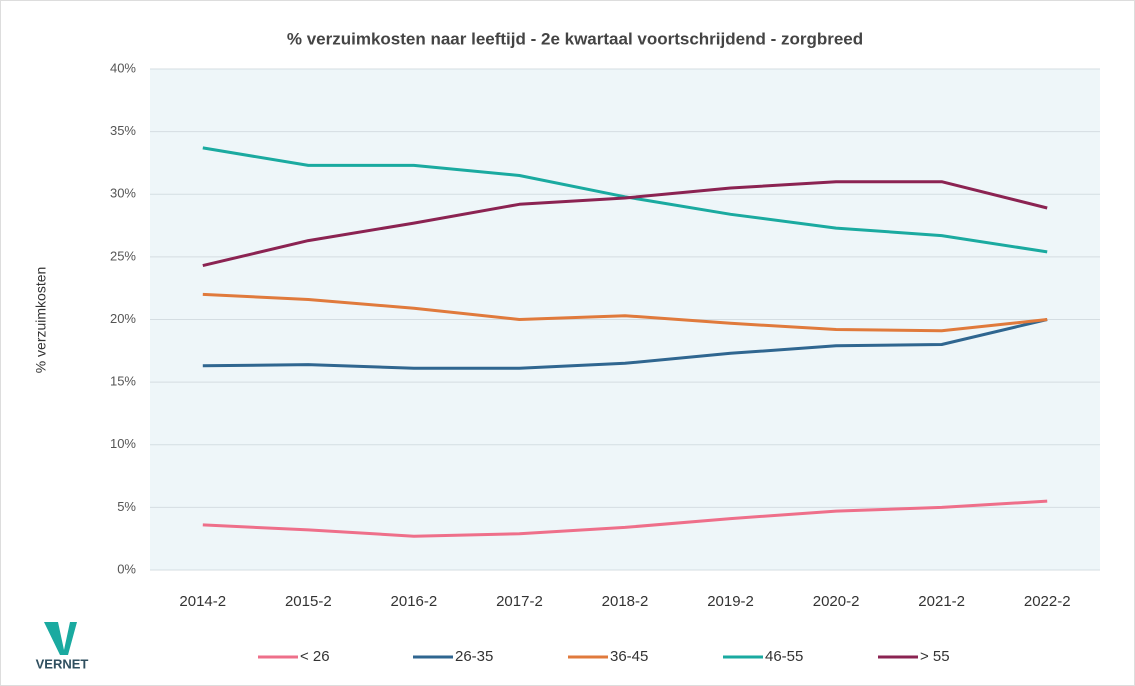  I want to click on logo-icon, so click(60, 638).